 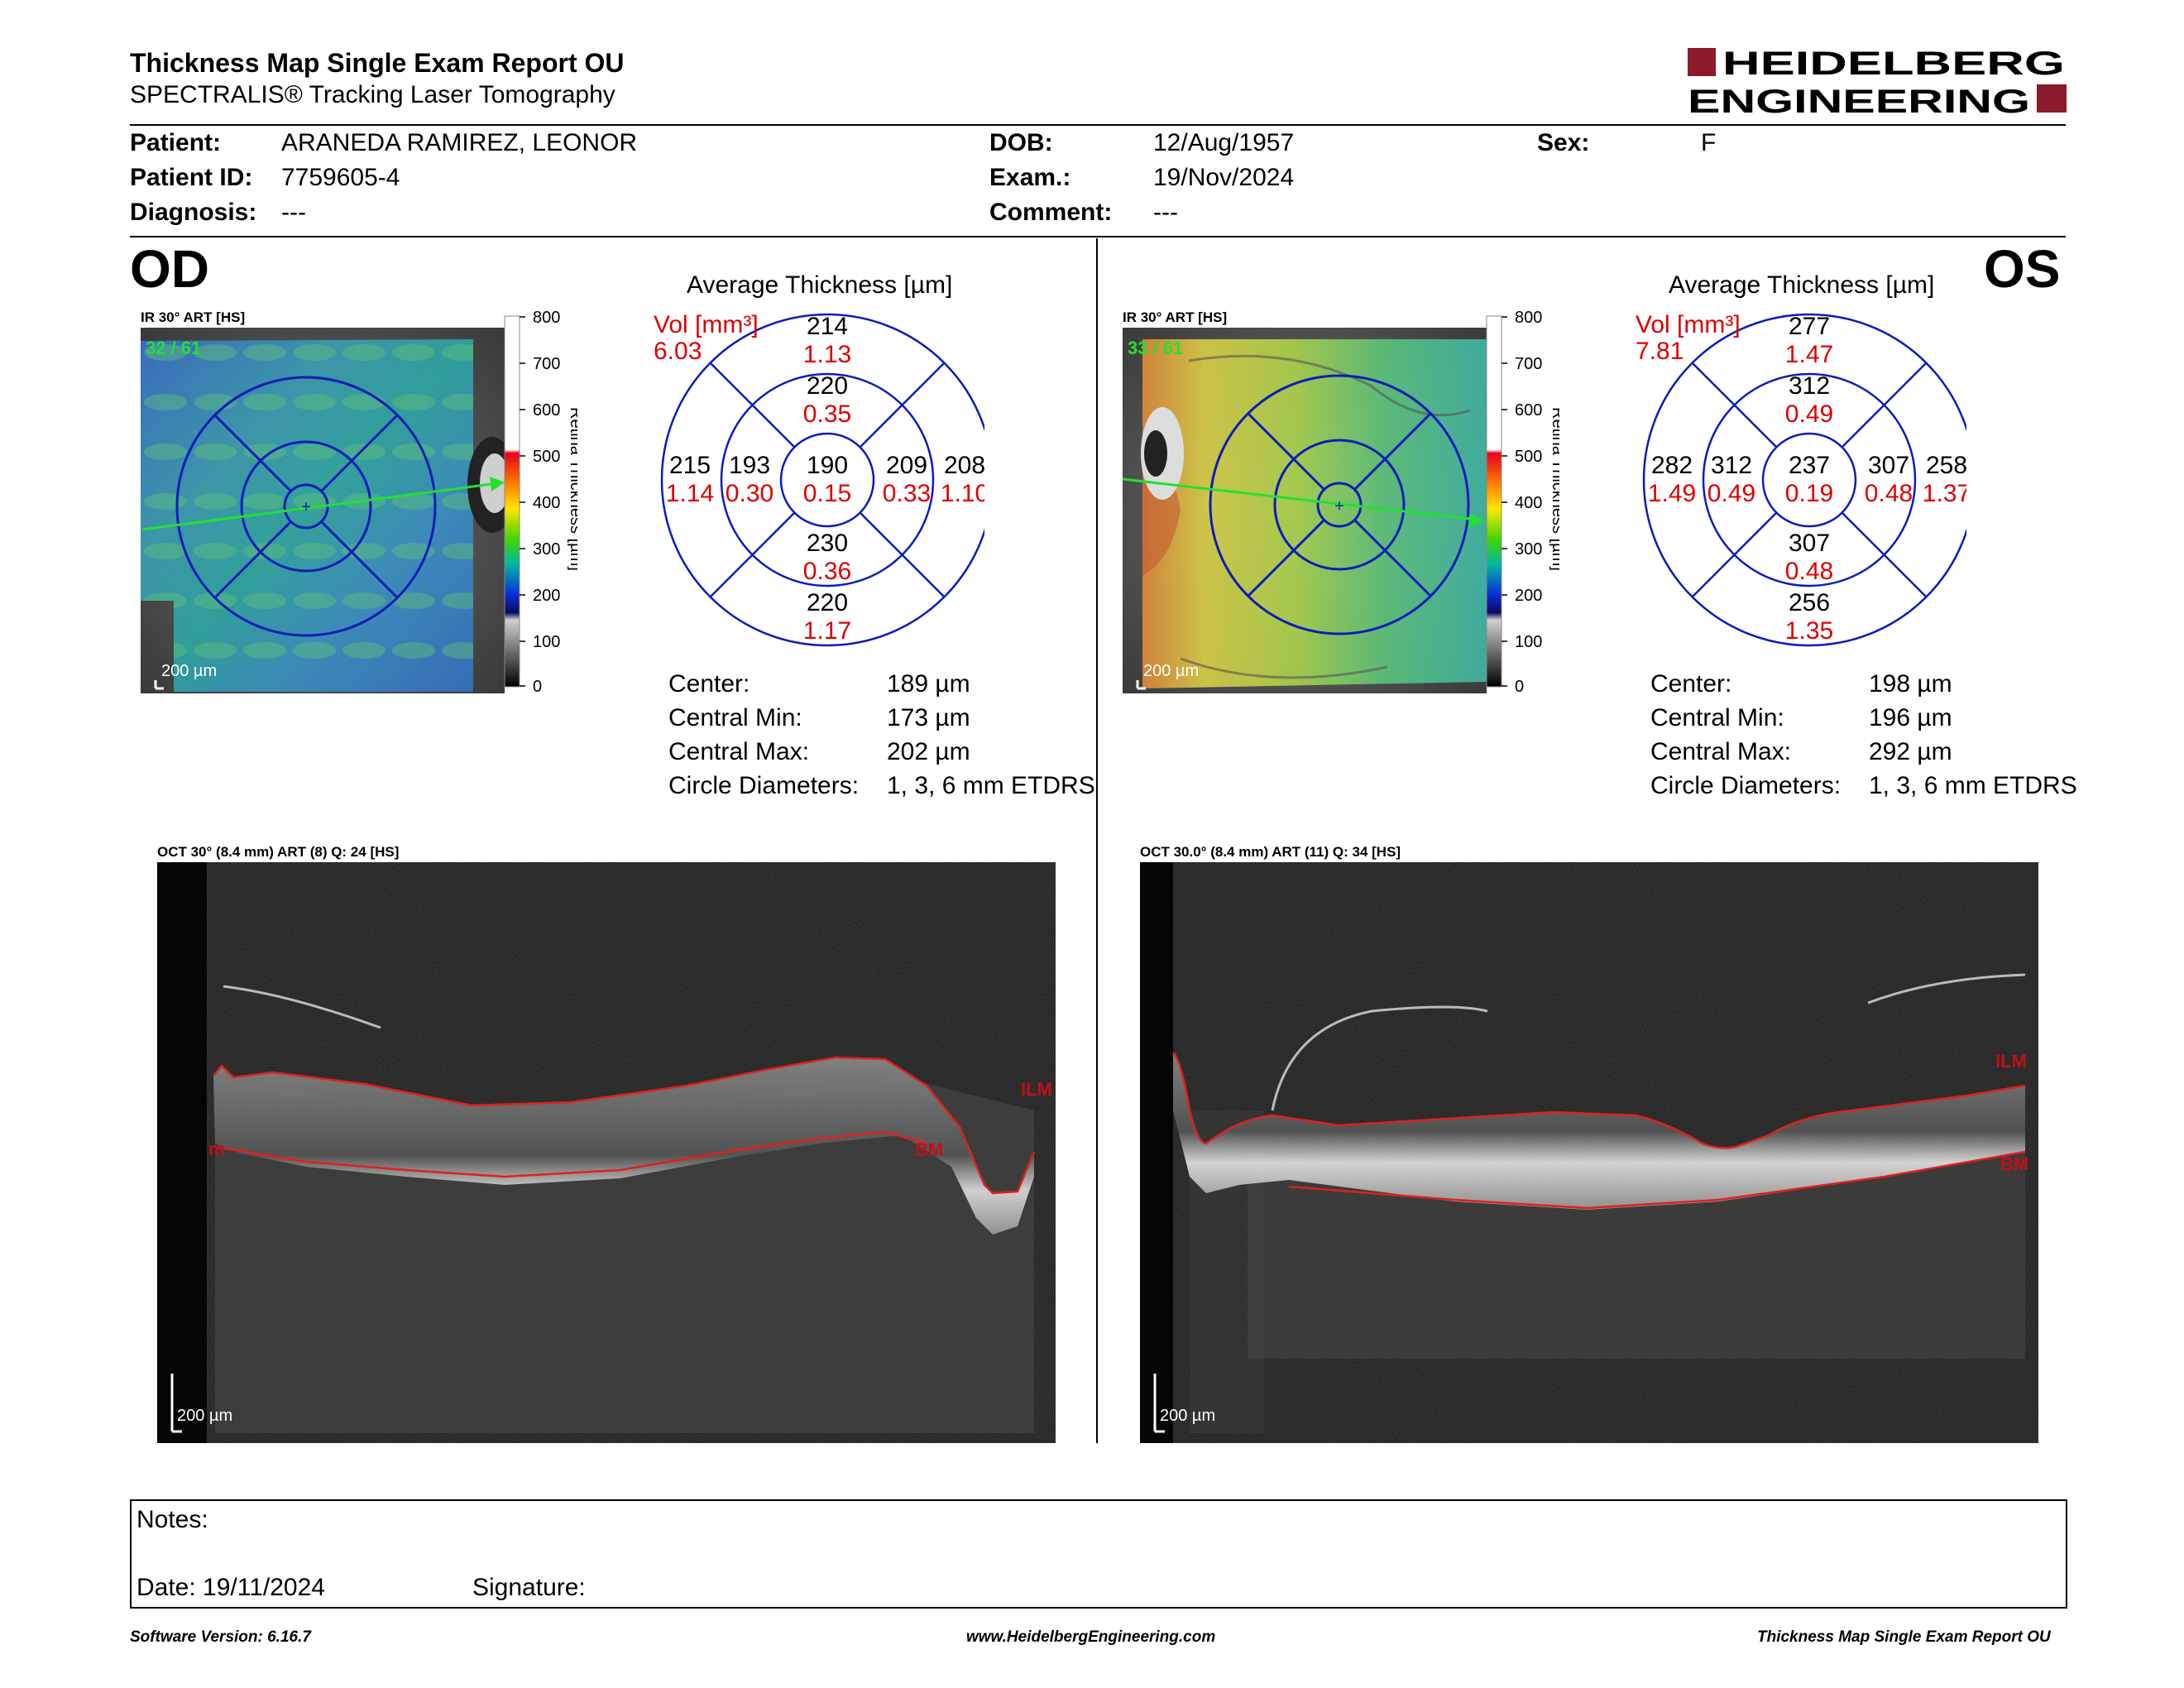 I want to click on svg-text: 190, so click(x=827, y=465).